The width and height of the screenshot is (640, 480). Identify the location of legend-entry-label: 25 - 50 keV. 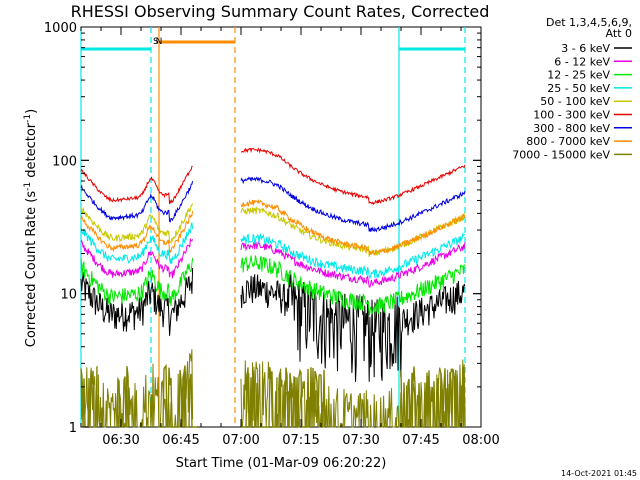
(578, 88).